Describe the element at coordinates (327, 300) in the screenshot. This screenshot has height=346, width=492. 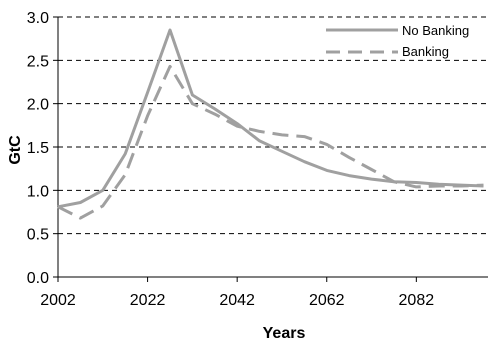
I see `x-tick-label: 2062` at that location.